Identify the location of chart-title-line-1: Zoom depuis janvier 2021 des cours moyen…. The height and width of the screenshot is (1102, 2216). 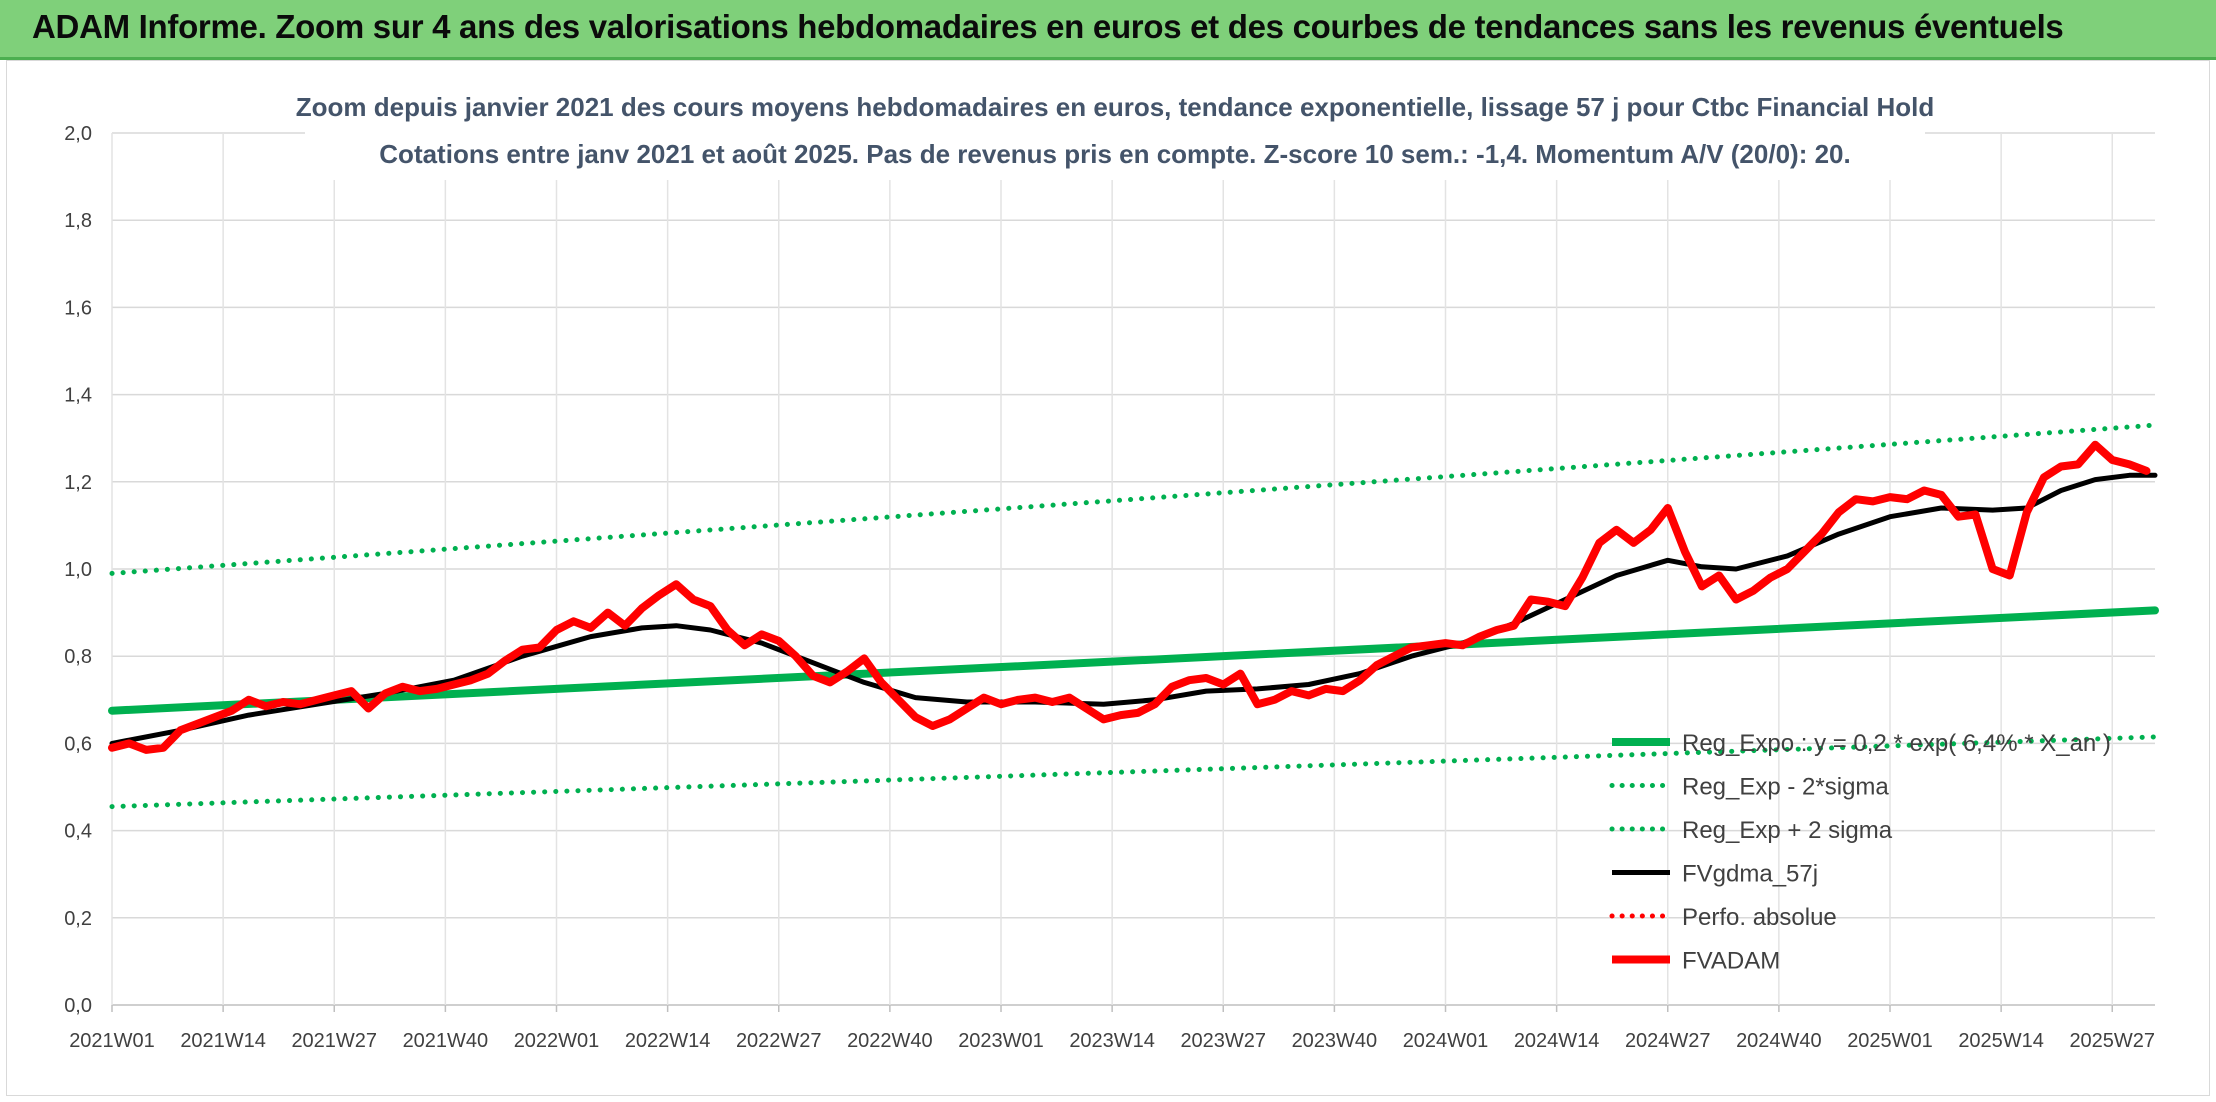
(1115, 107).